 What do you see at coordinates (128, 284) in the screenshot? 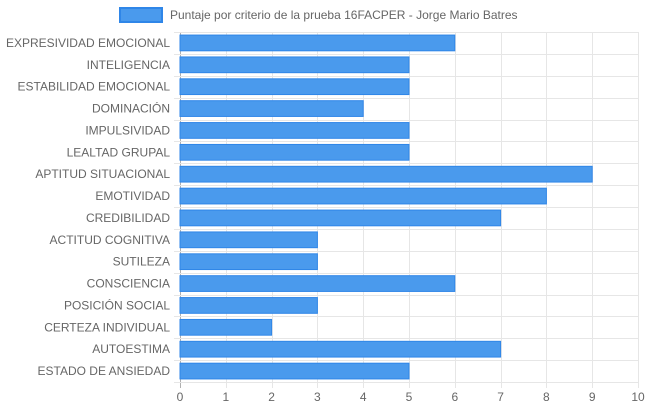
I see `y-tick-label: CONSCIENCIA` at bounding box center [128, 284].